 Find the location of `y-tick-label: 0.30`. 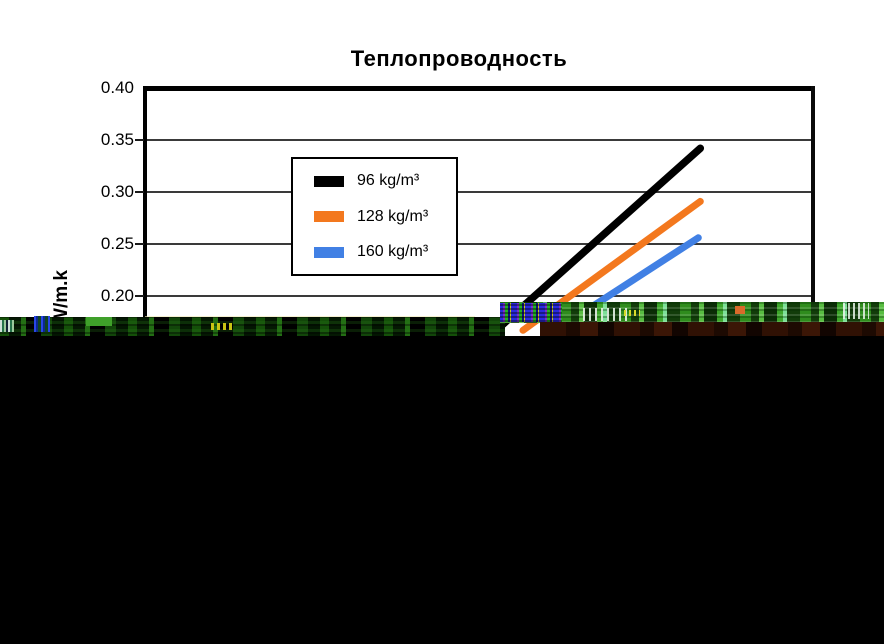

y-tick-label: 0.30 is located at coordinates (117, 191).